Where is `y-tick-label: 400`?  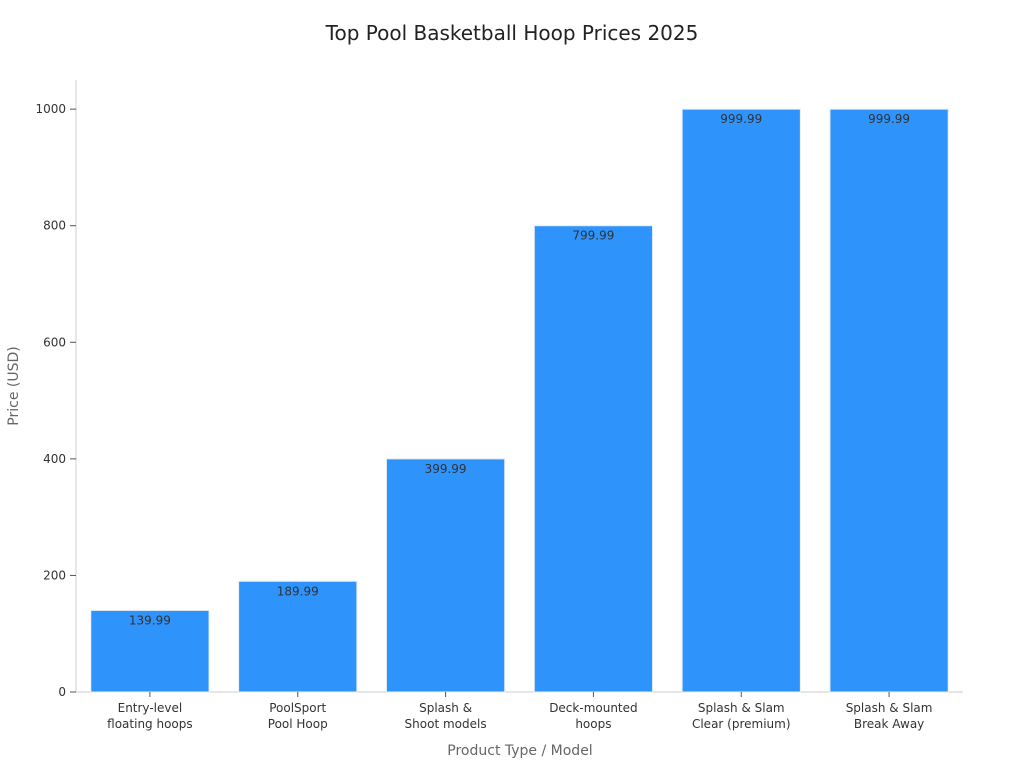
y-tick-label: 400 is located at coordinates (54, 459).